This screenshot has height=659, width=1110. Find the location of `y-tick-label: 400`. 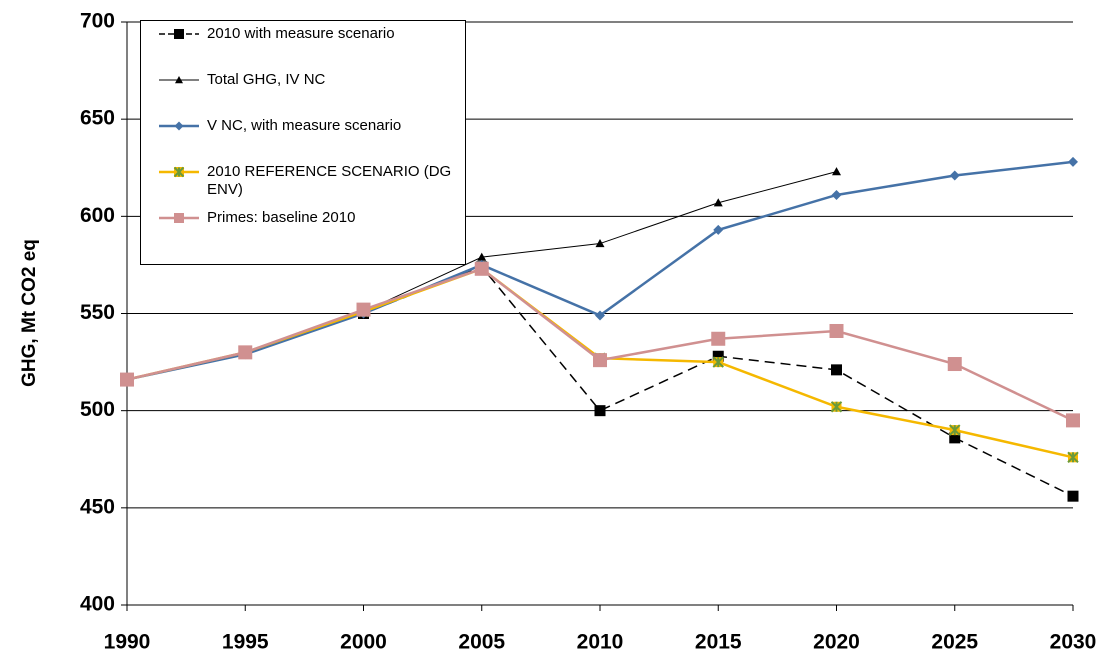

y-tick-label: 400 is located at coordinates (97, 604).